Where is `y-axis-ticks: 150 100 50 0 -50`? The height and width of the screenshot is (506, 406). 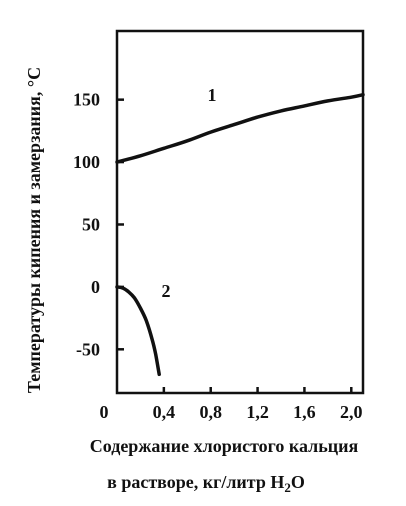 y-axis-ticks: 150 100 50 0 -50 is located at coordinates (98, 224).